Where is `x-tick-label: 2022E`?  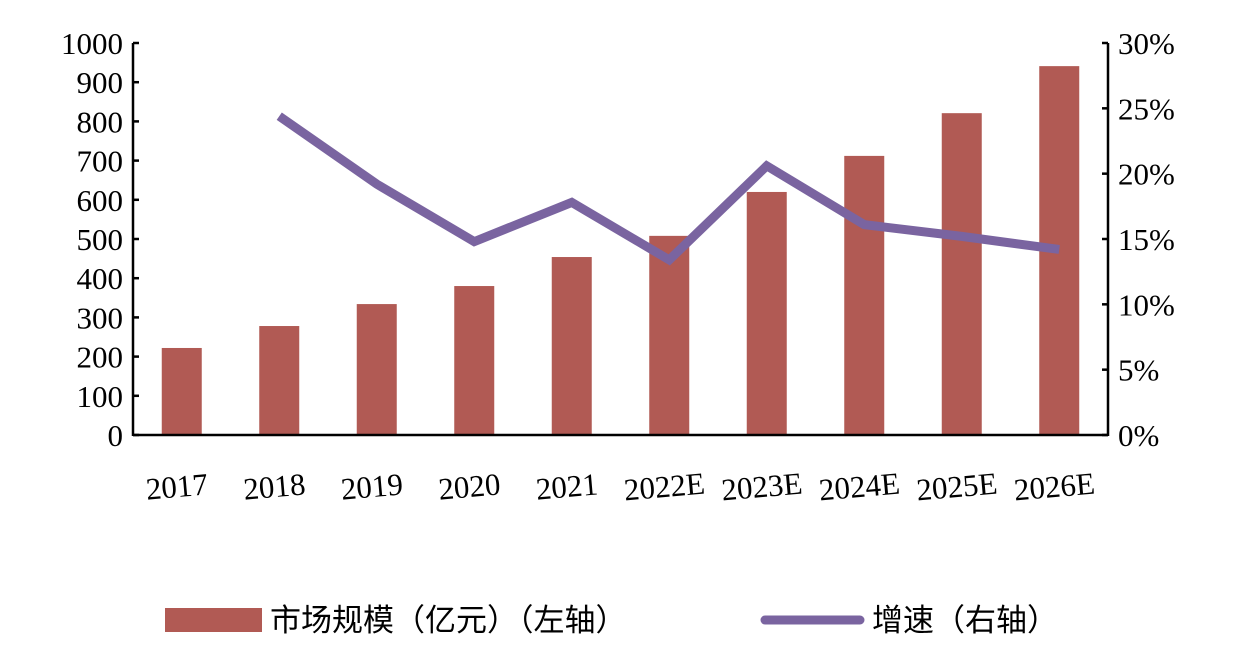 x-tick-label: 2022E is located at coordinates (664, 487).